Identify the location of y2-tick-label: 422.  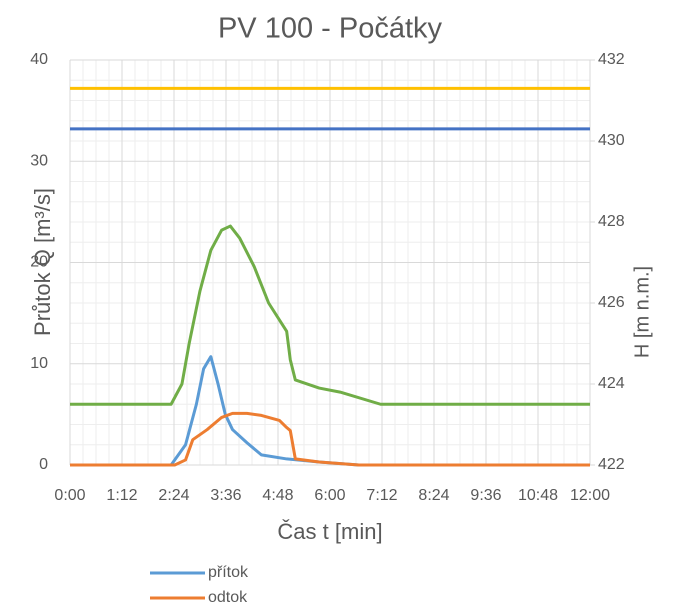
(611, 464).